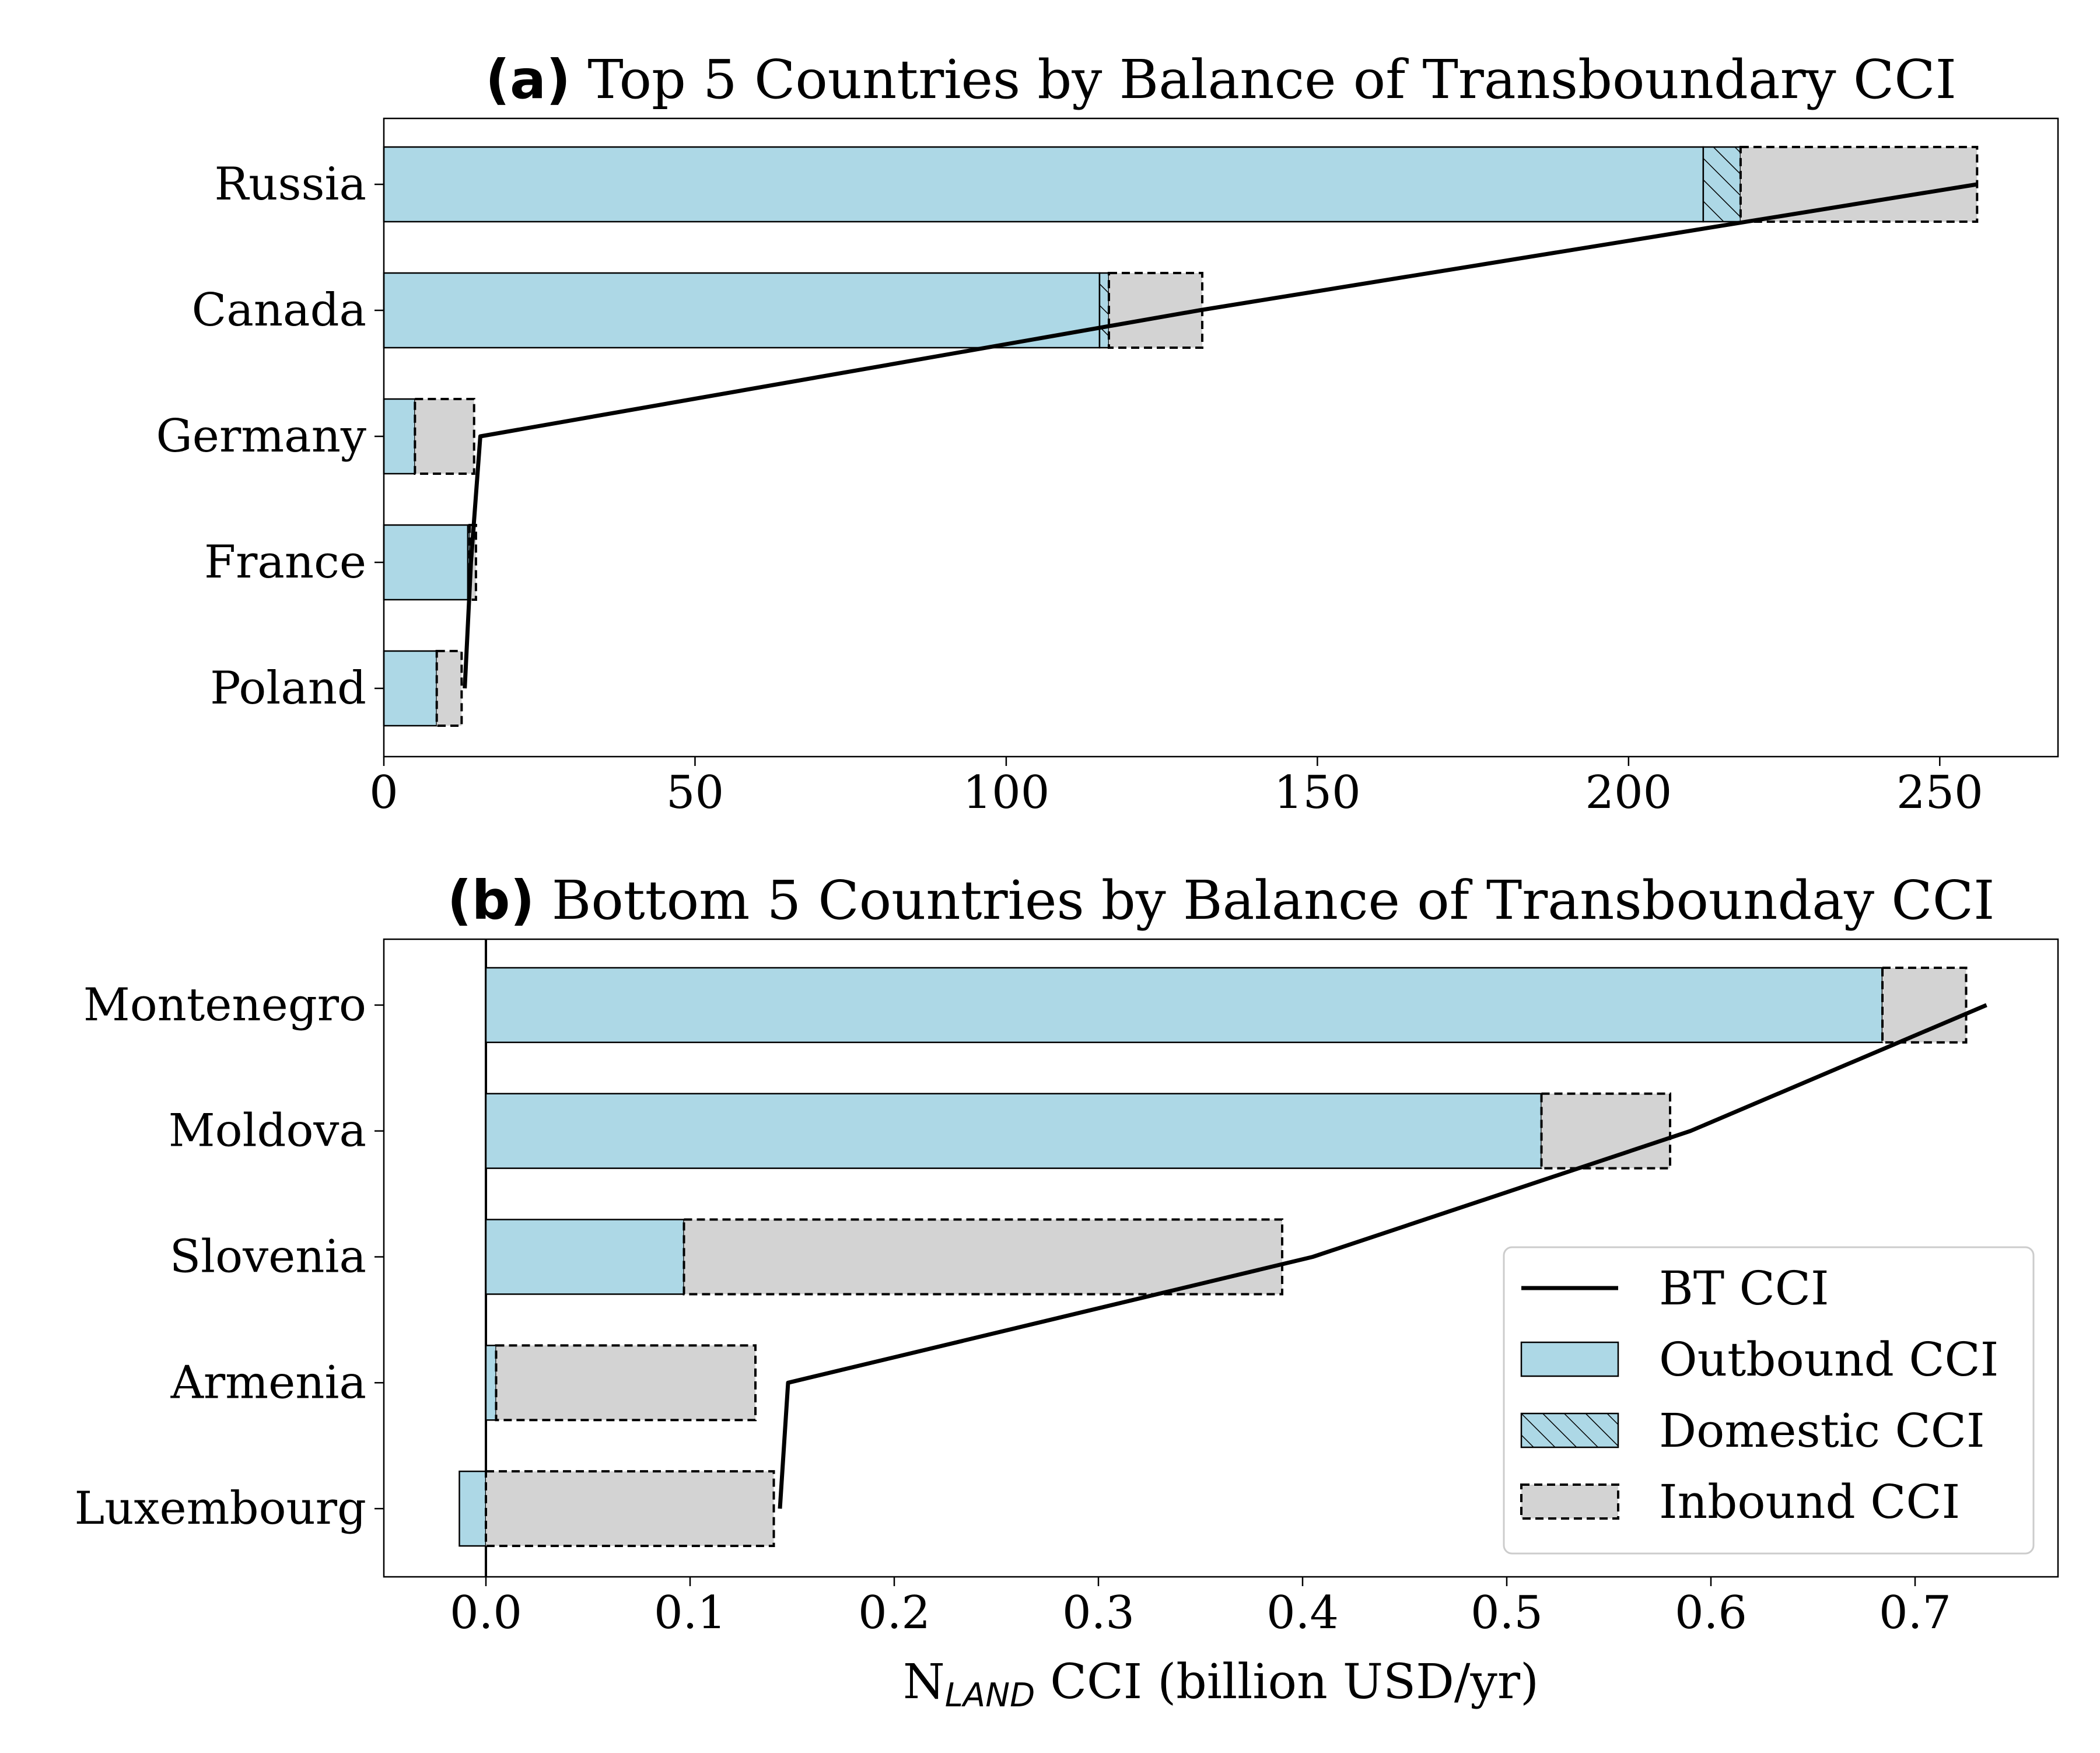  I want to click on y-tick-label: Slovenia, so click(268, 1257).